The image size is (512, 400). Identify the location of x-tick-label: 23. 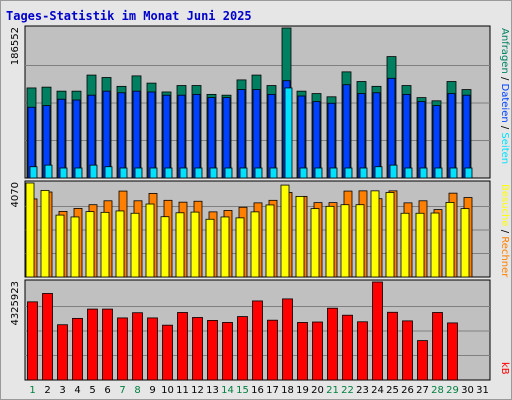
(362, 390).